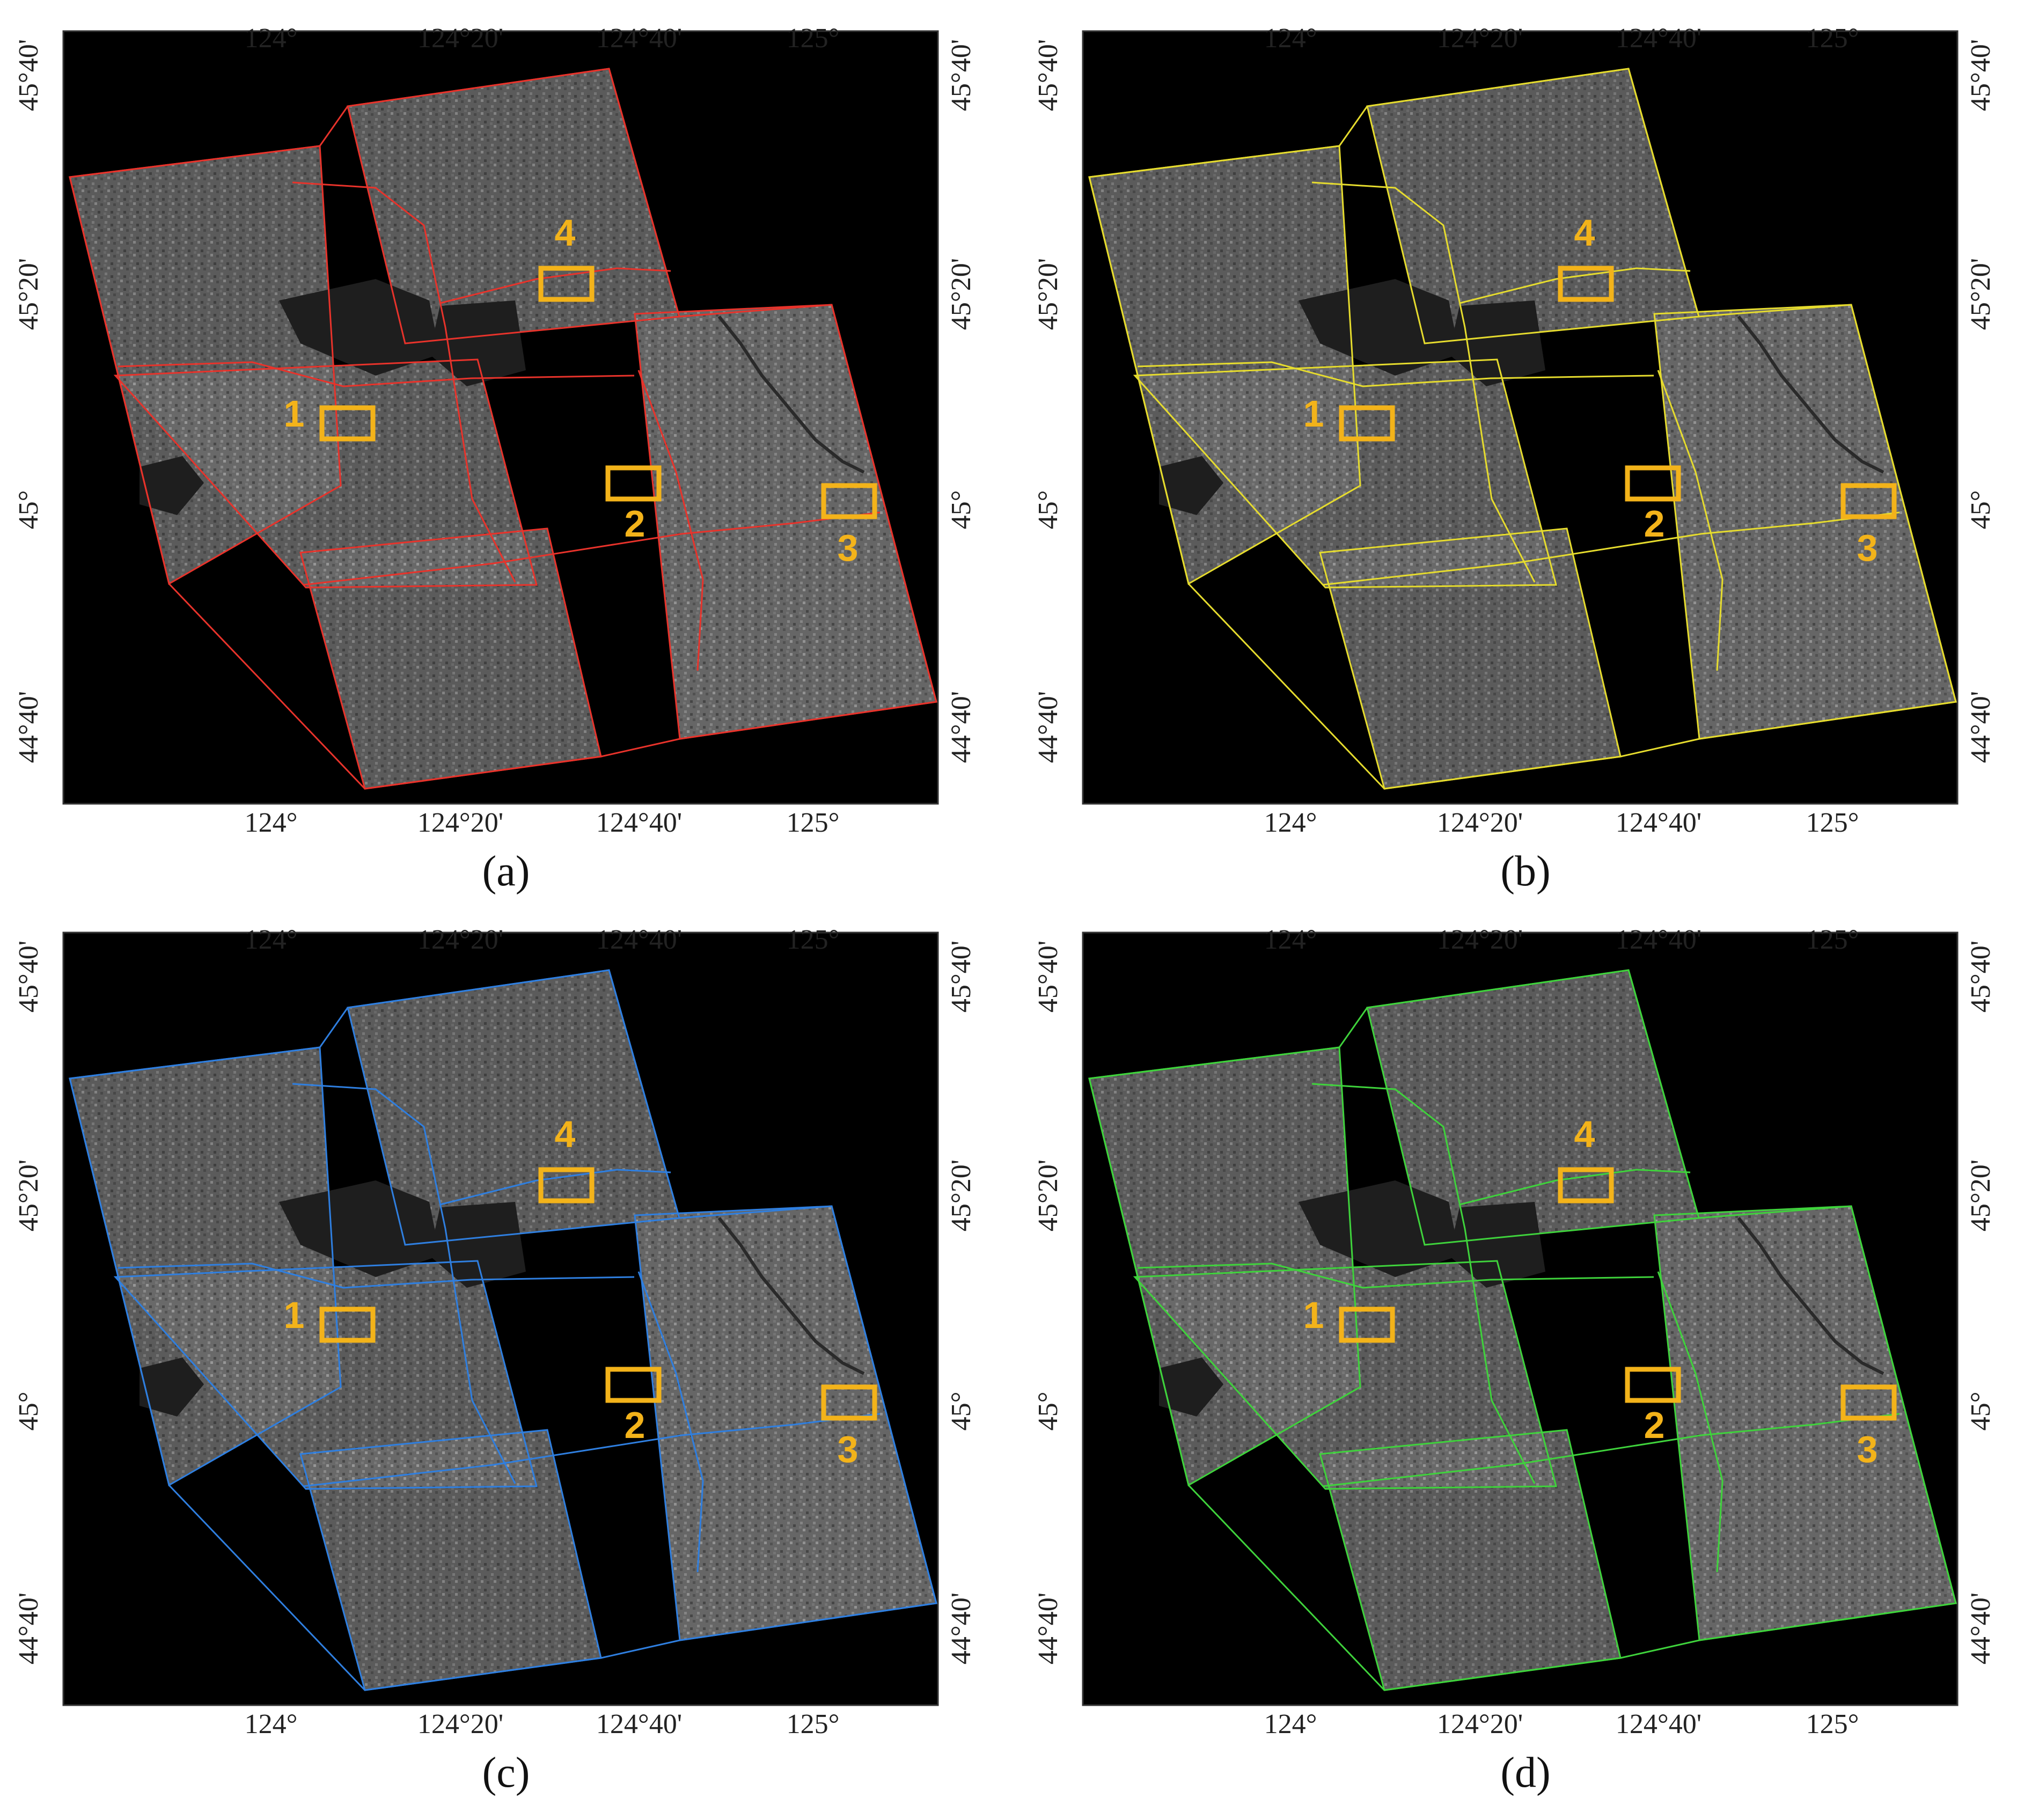 Image resolution: width=2024 pixels, height=1820 pixels. Describe the element at coordinates (506, 1772) in the screenshot. I see `panel-caption: (c)` at that location.